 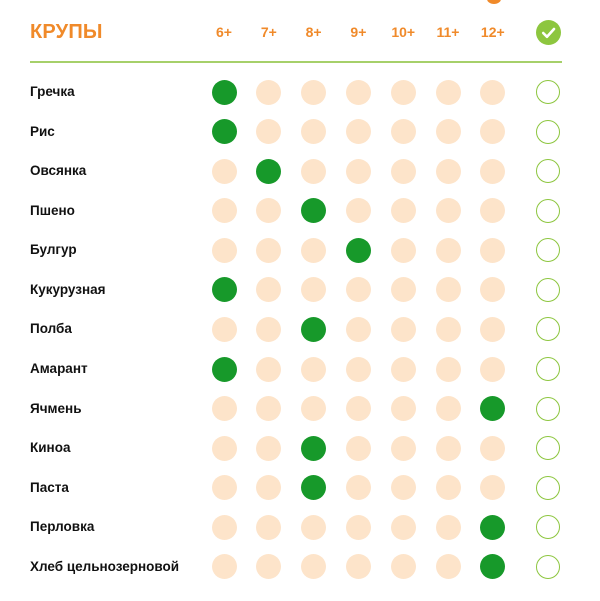 What do you see at coordinates (268, 32) in the screenshot?
I see `age-header: 7+` at bounding box center [268, 32].